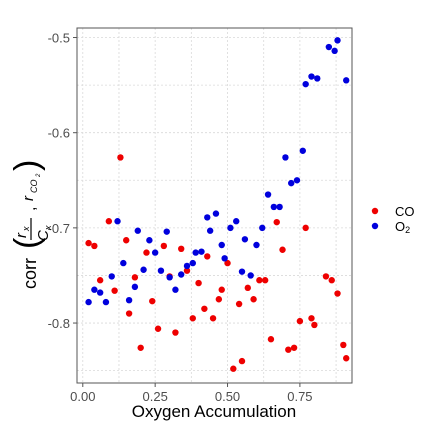 This screenshot has height=423, width=423. What do you see at coordinates (59, 38) in the screenshot?
I see `y-tick-label: -0.5` at bounding box center [59, 38].